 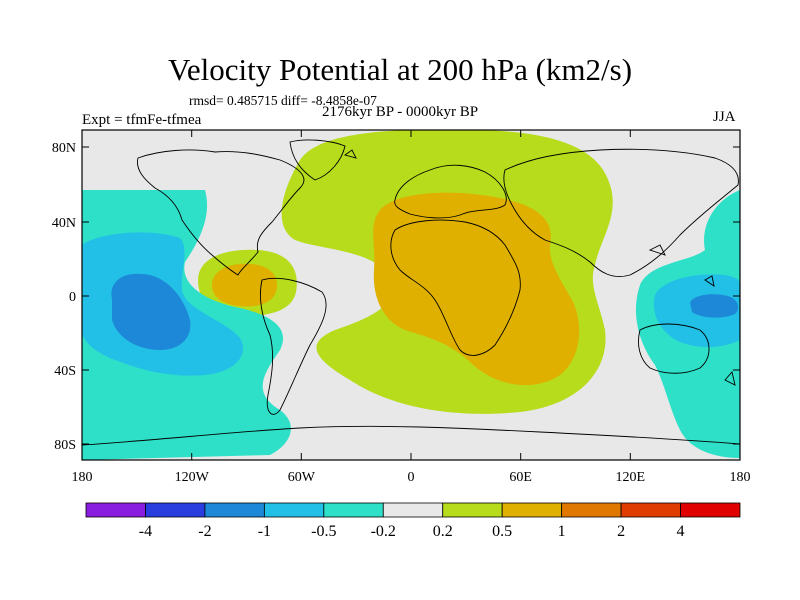 I want to click on colorbar-label: -2, so click(x=204, y=531).